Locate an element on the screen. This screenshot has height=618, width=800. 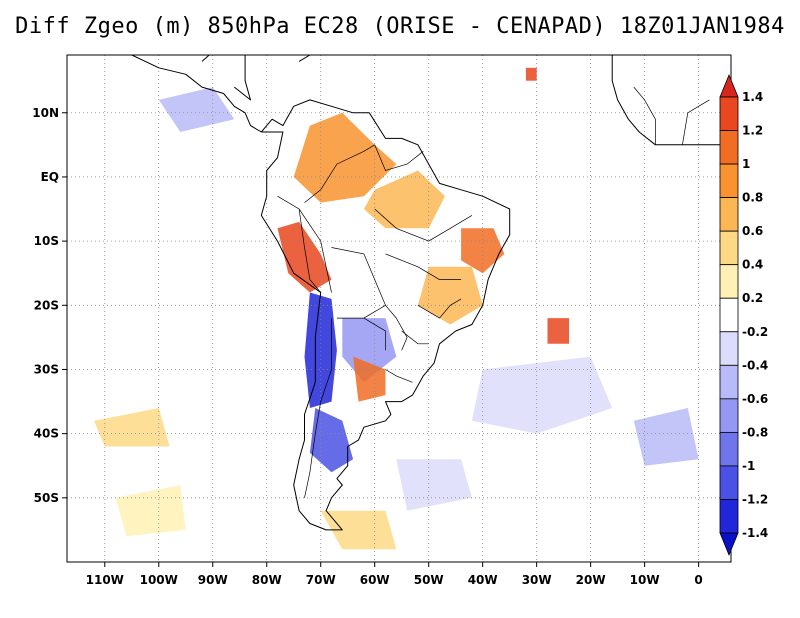
x-axis-ticks: 110W 100W 90W 80W 70W 60W 50W 40W 30W 20W 10W 0 is located at coordinates (394, 574).